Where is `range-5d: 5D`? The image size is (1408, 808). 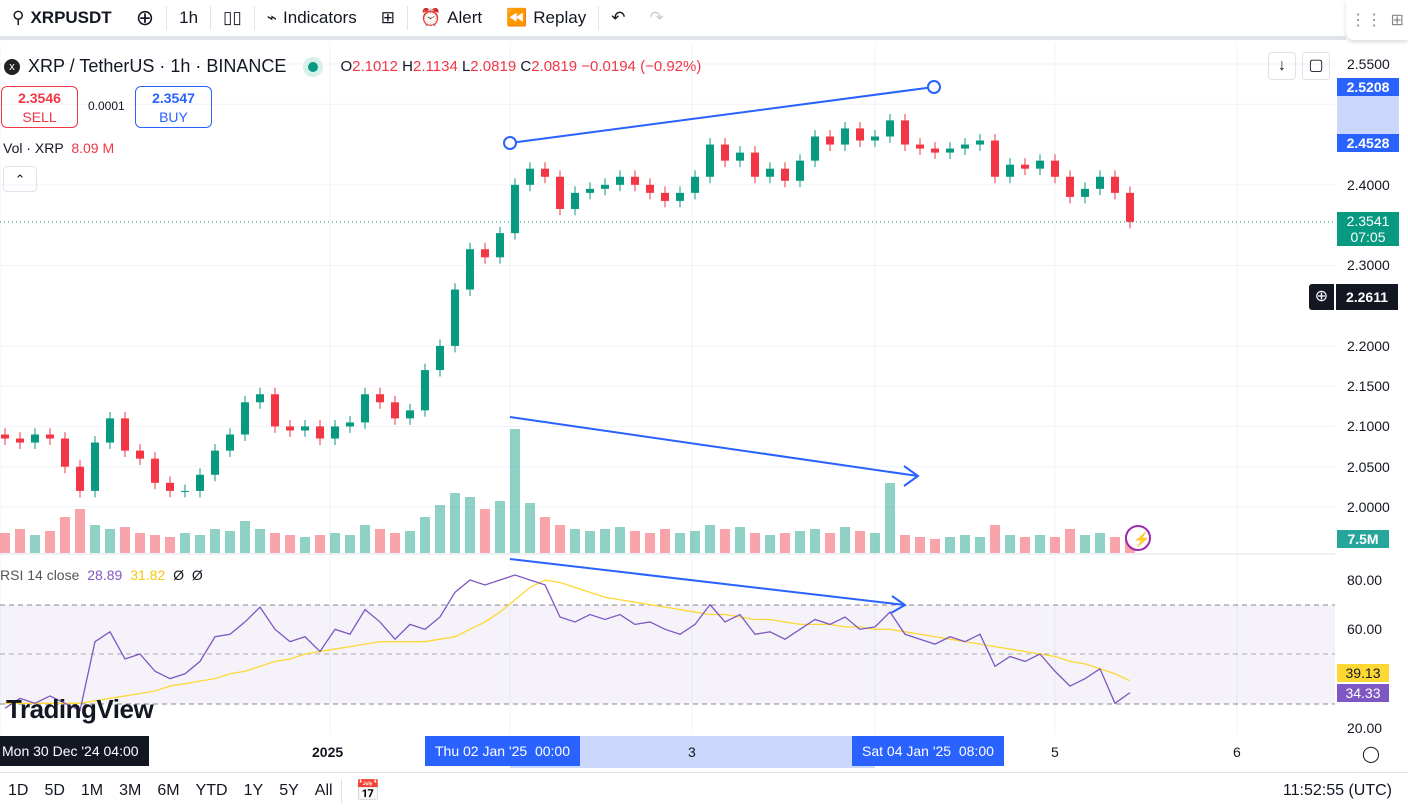
range-5d: 5D is located at coordinates (54, 790).